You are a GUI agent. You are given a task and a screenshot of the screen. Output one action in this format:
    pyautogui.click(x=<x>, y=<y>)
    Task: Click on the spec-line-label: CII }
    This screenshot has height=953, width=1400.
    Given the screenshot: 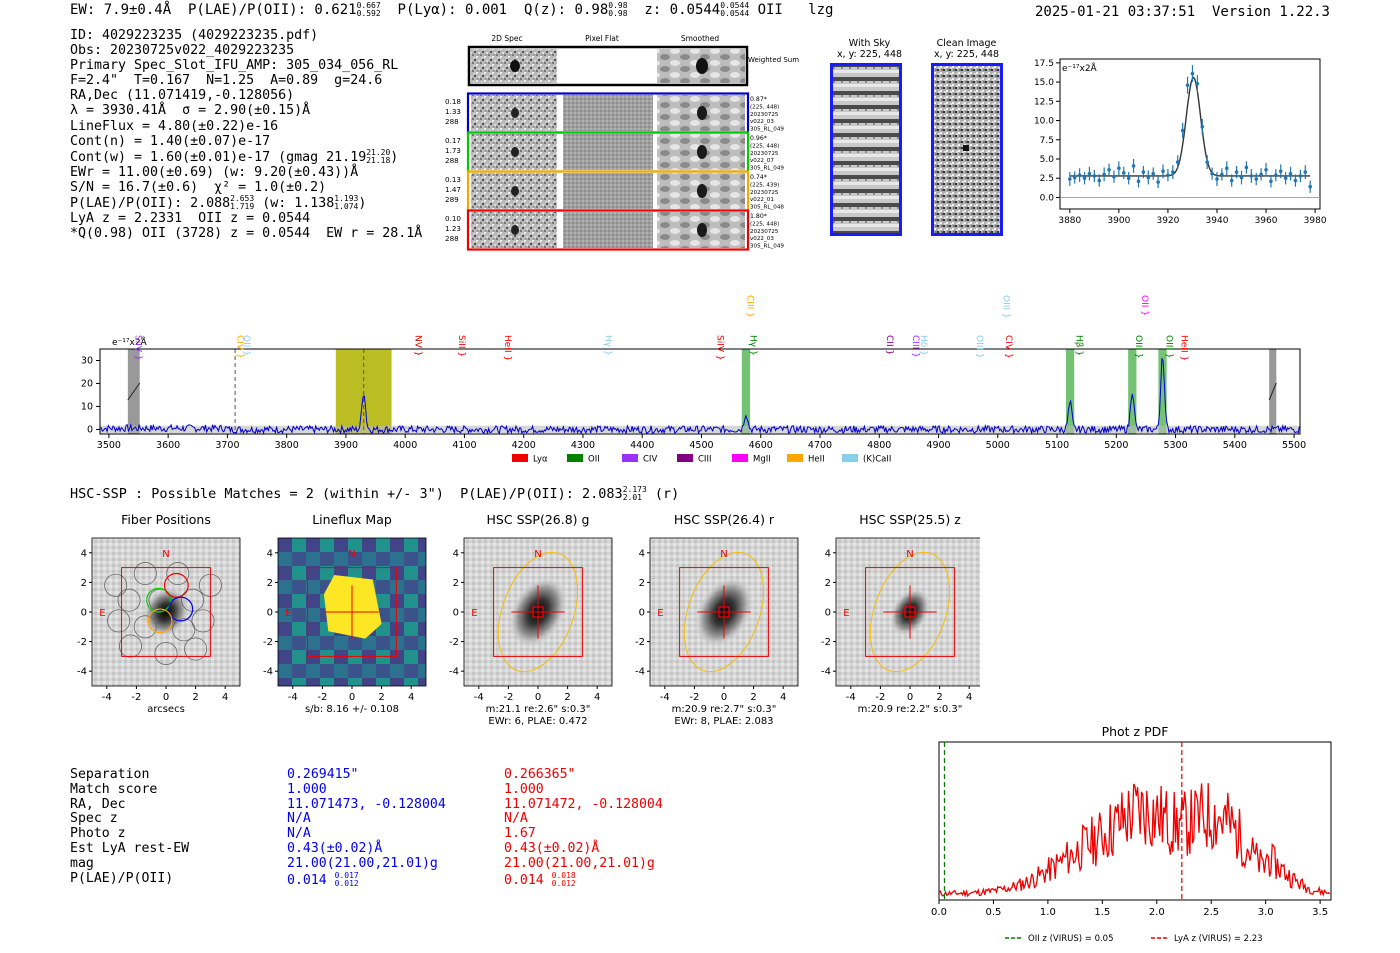 What is the action you would take?
    pyautogui.click(x=889, y=345)
    